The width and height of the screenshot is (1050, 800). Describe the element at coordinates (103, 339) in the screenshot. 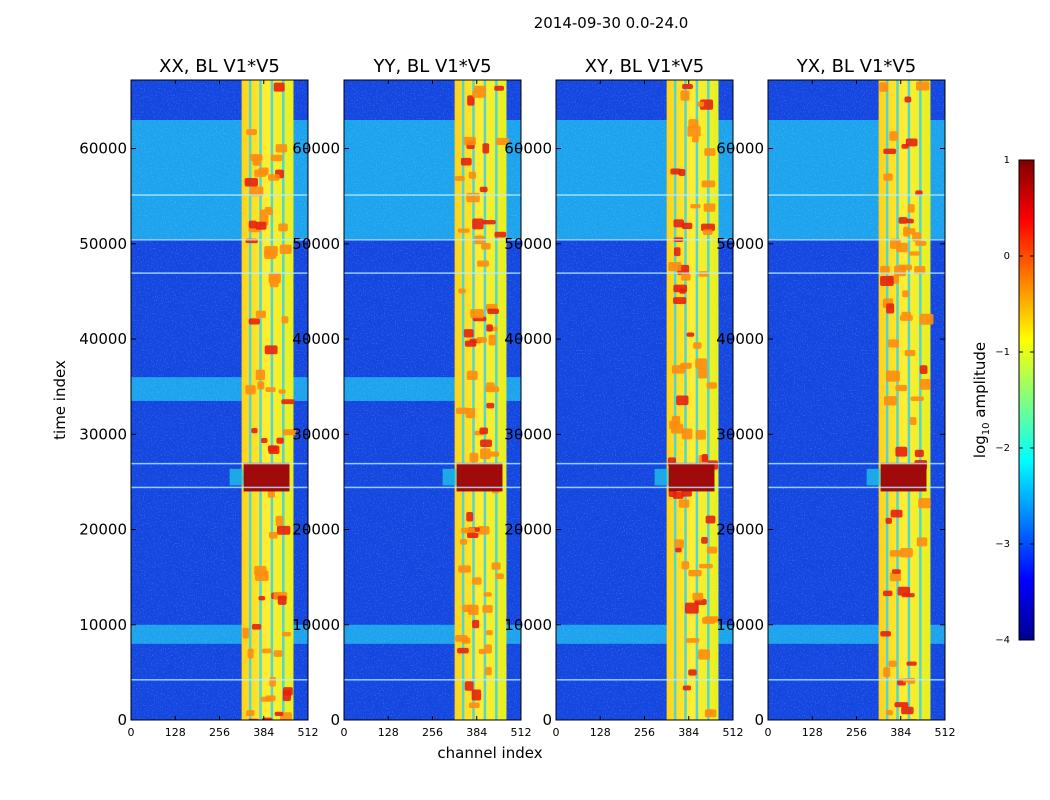

I see `y-tick-label: 40000` at that location.